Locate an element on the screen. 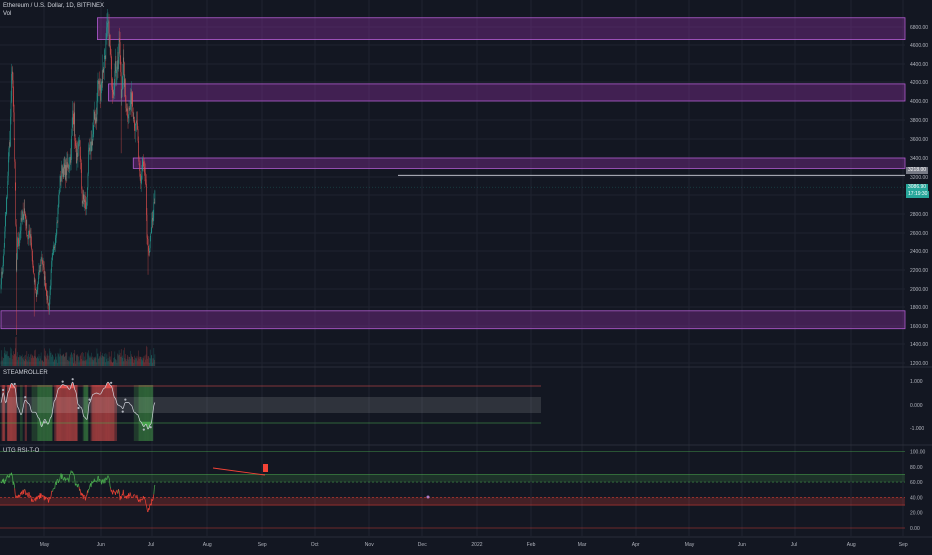 This screenshot has height=555, width=932. price-axis-label: 4000.00 is located at coordinates (919, 102).